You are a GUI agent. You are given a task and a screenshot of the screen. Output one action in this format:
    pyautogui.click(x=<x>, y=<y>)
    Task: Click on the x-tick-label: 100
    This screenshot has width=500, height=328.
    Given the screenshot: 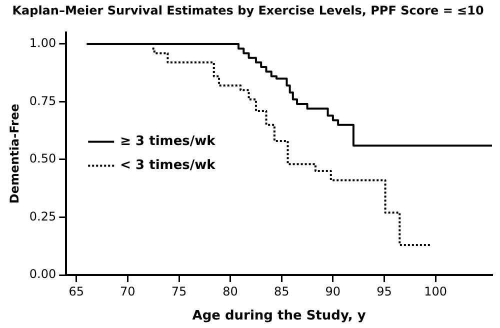 What is the action you would take?
    pyautogui.click(x=436, y=291)
    